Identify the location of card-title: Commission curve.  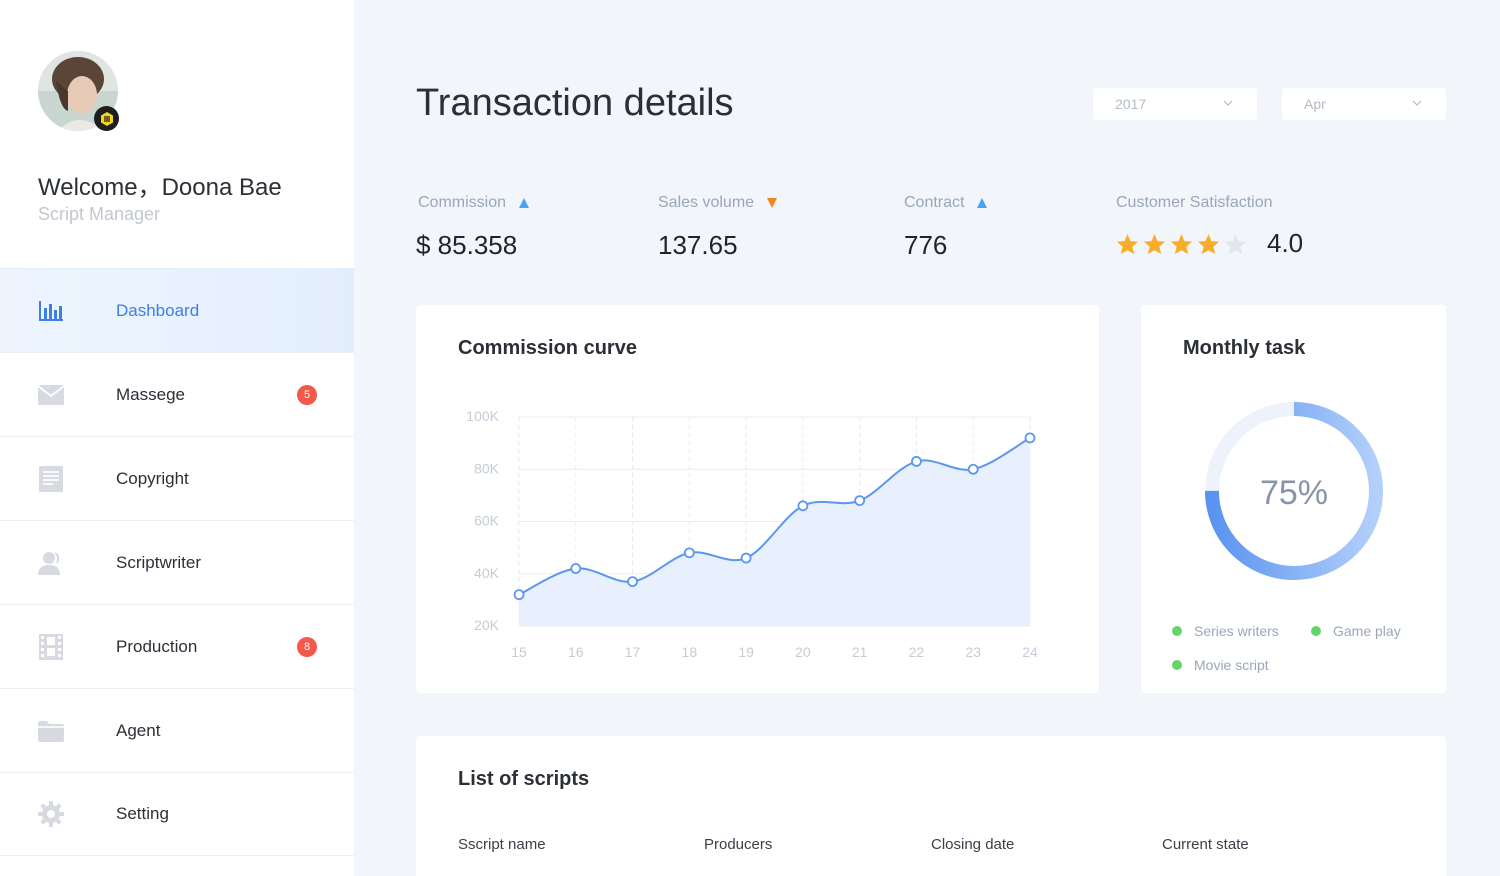
(547, 348).